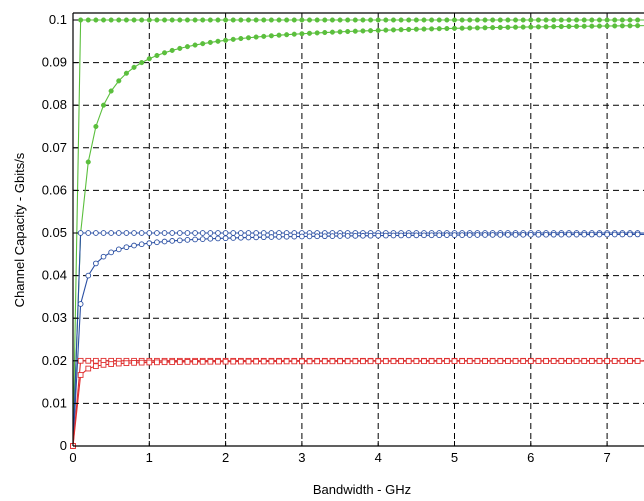  I want to click on y-tick-label: 0.03, so click(54, 317).